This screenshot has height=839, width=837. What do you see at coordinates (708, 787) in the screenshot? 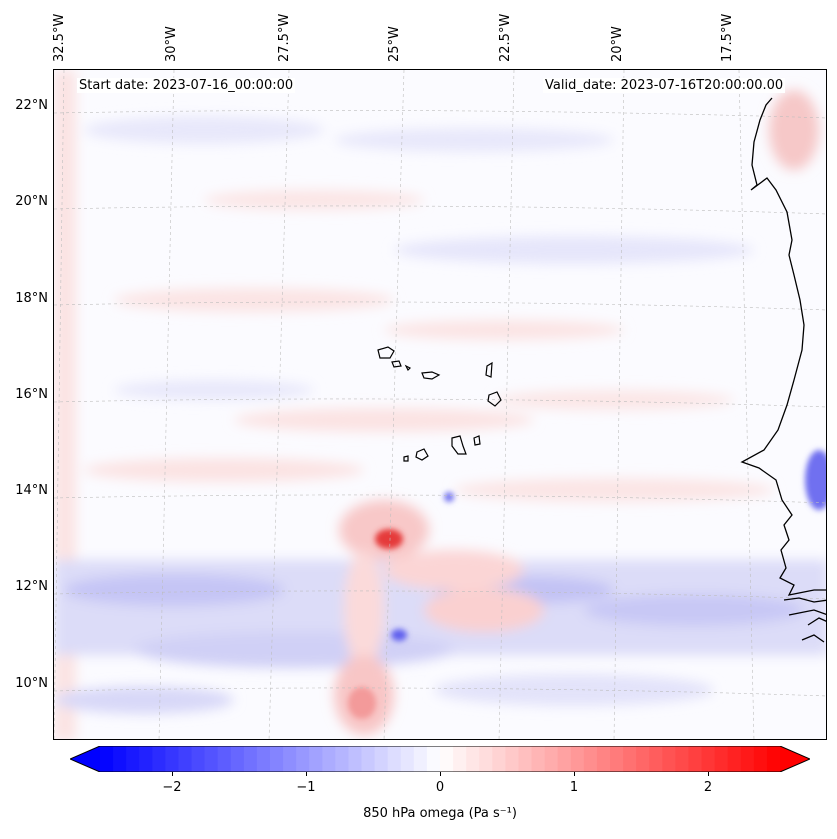
I see `colorbar-tick-2: 2` at bounding box center [708, 787].